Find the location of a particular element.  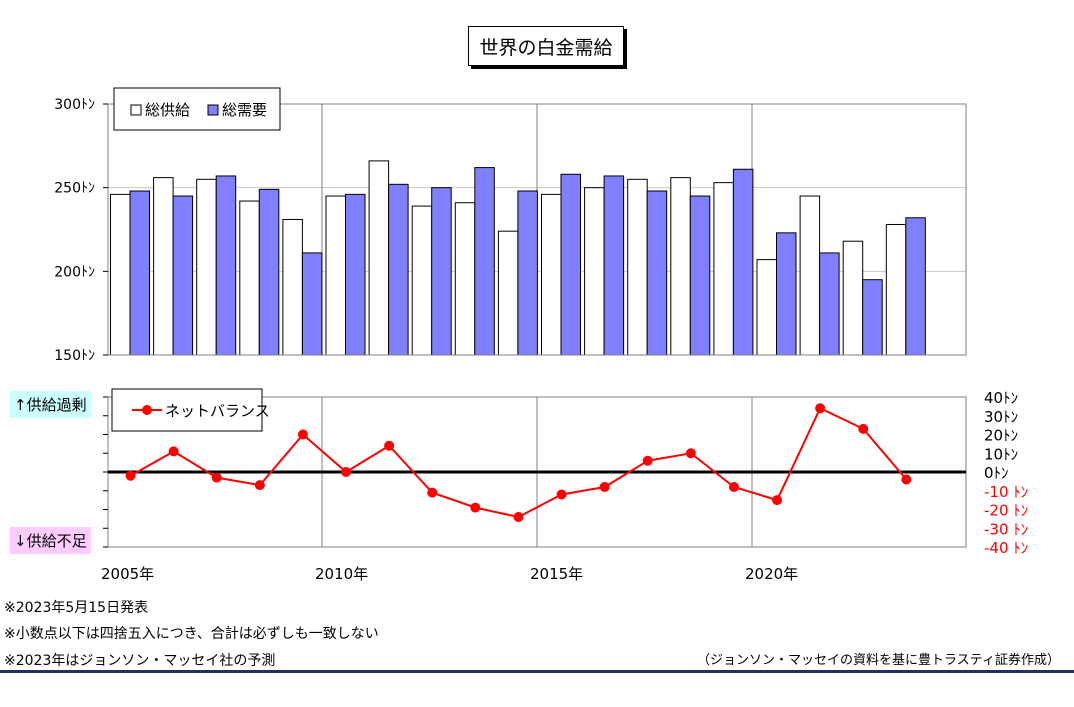

2006 is located at coordinates (173, 451).